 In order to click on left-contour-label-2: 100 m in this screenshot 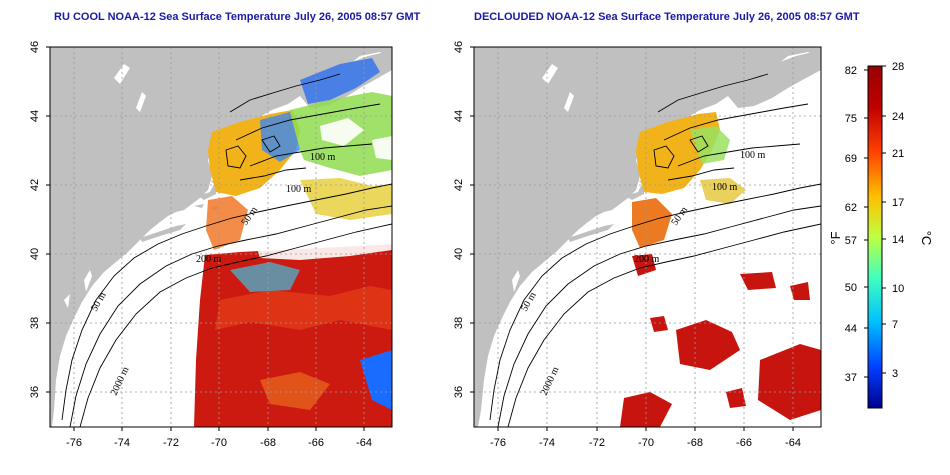, I will do `click(299, 189)`.